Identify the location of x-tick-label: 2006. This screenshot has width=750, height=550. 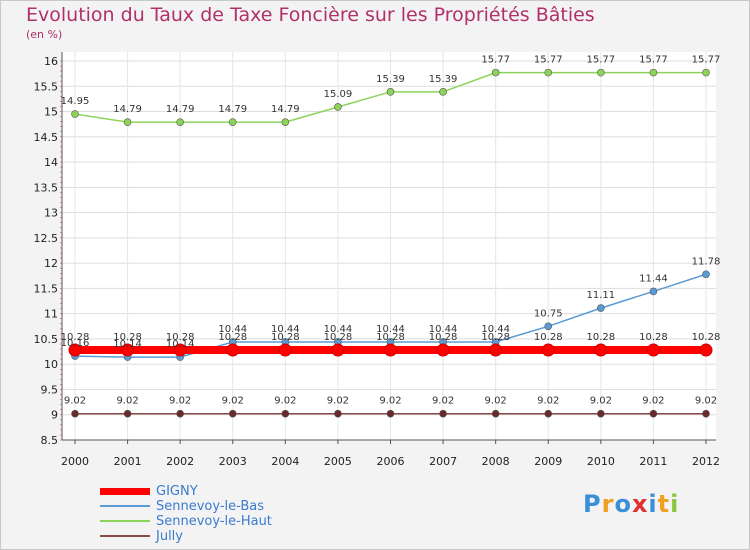
(391, 461).